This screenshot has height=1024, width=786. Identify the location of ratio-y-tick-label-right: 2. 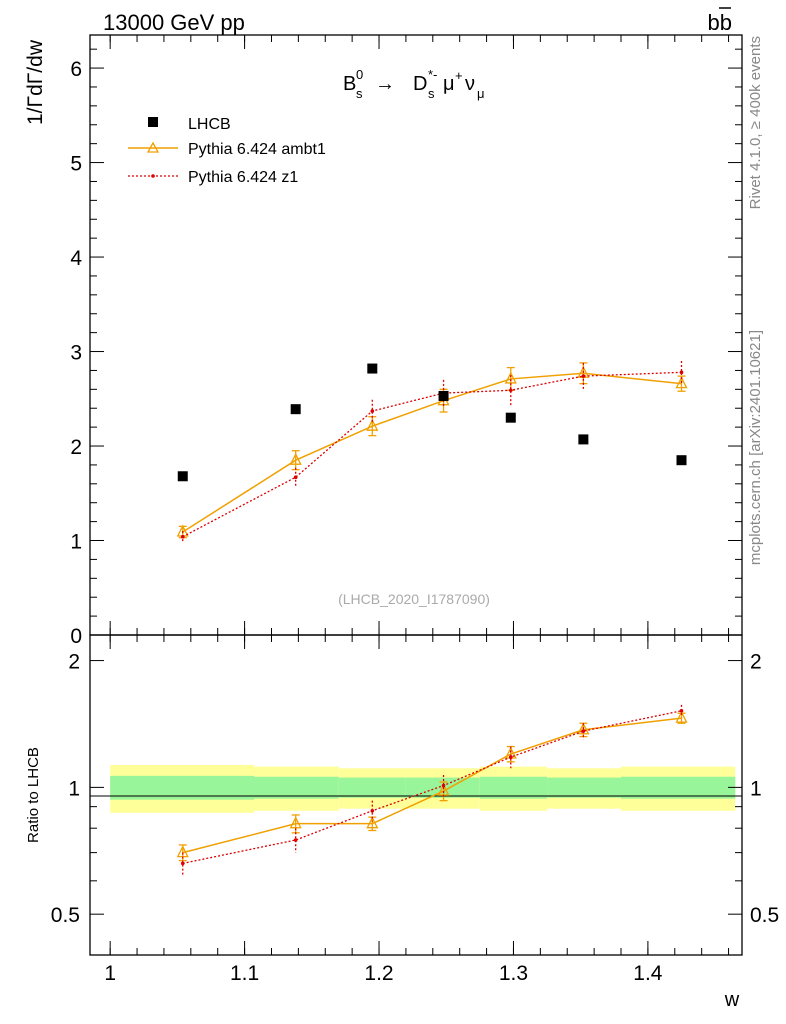
(756, 662).